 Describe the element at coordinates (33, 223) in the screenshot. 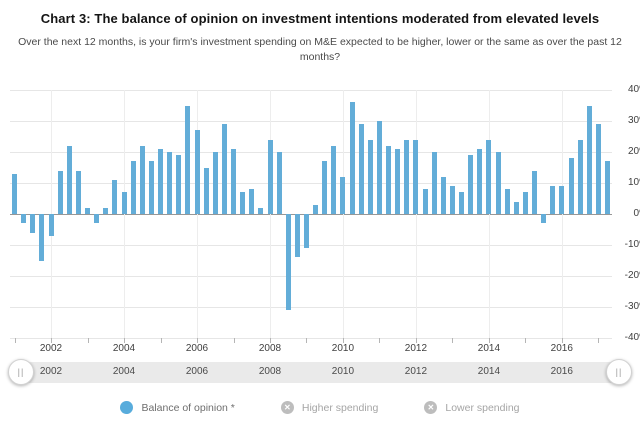

I see `bar-2001-Q3` at that location.